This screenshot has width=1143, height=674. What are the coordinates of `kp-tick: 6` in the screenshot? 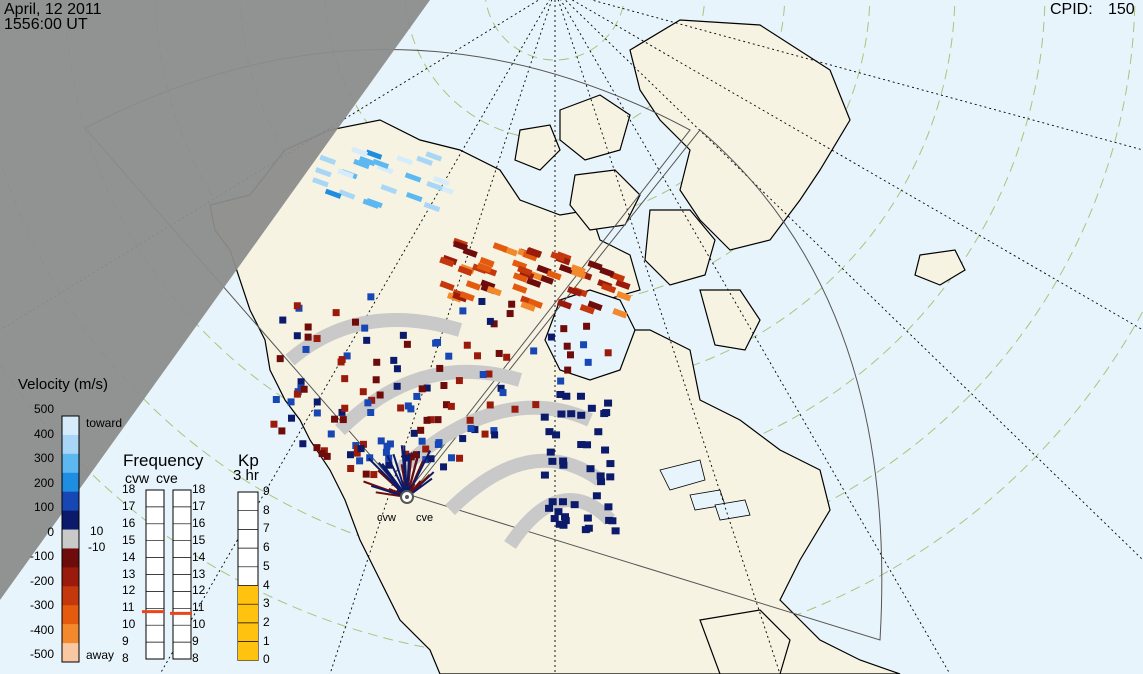 It's located at (266, 547).